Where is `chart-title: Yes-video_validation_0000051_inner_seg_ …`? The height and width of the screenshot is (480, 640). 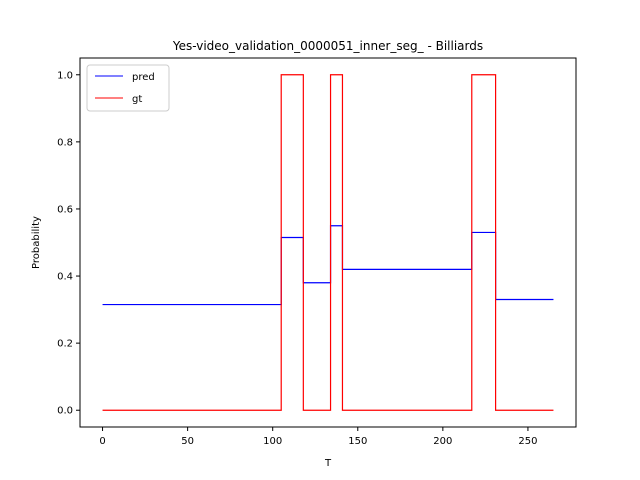 chart-title: Yes-video_validation_0000051_inner_seg_ … is located at coordinates (327, 46).